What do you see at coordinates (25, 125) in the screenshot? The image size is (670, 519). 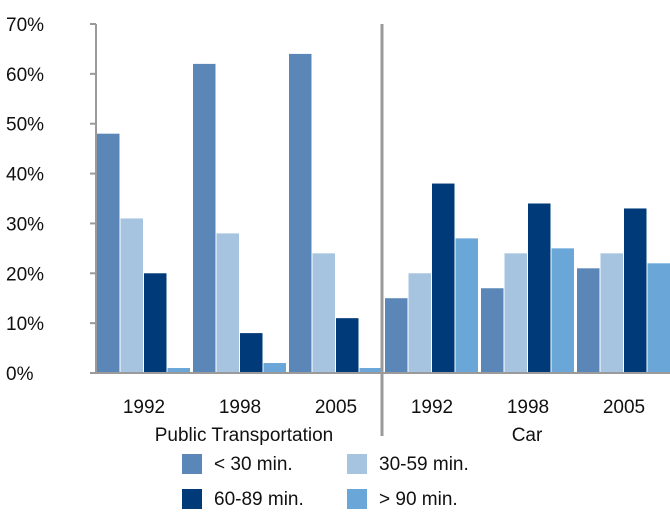 I see `y-tick-label: 50%` at bounding box center [25, 125].